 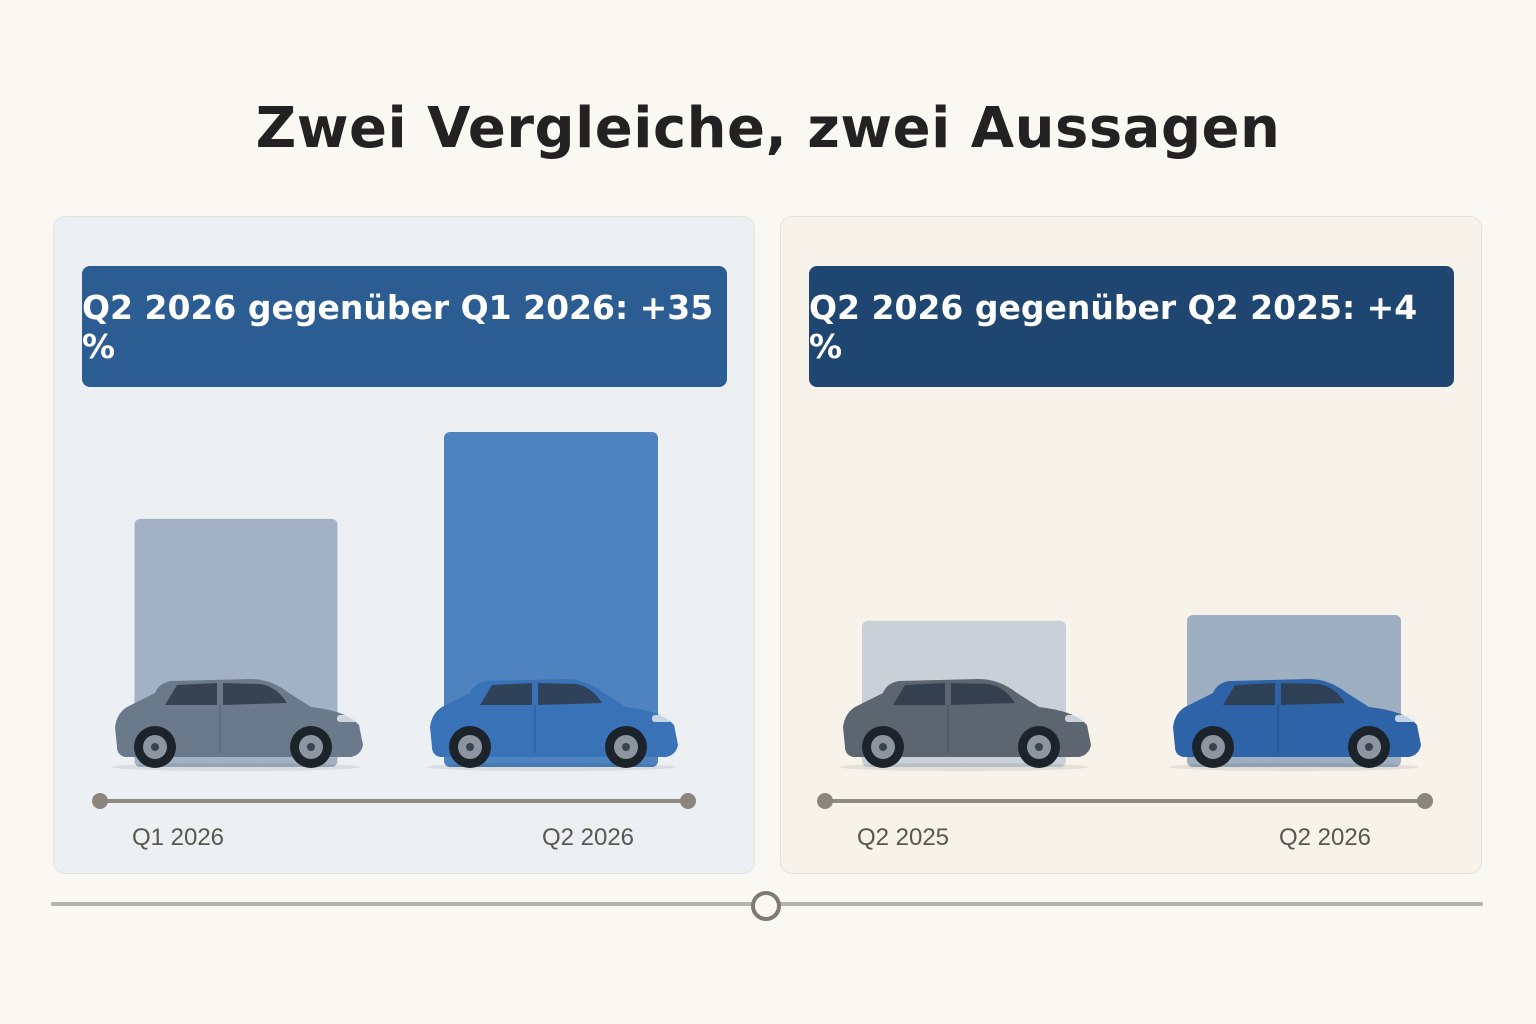 I want to click on tick-label-year-1: Q2 2025, so click(x=903, y=837).